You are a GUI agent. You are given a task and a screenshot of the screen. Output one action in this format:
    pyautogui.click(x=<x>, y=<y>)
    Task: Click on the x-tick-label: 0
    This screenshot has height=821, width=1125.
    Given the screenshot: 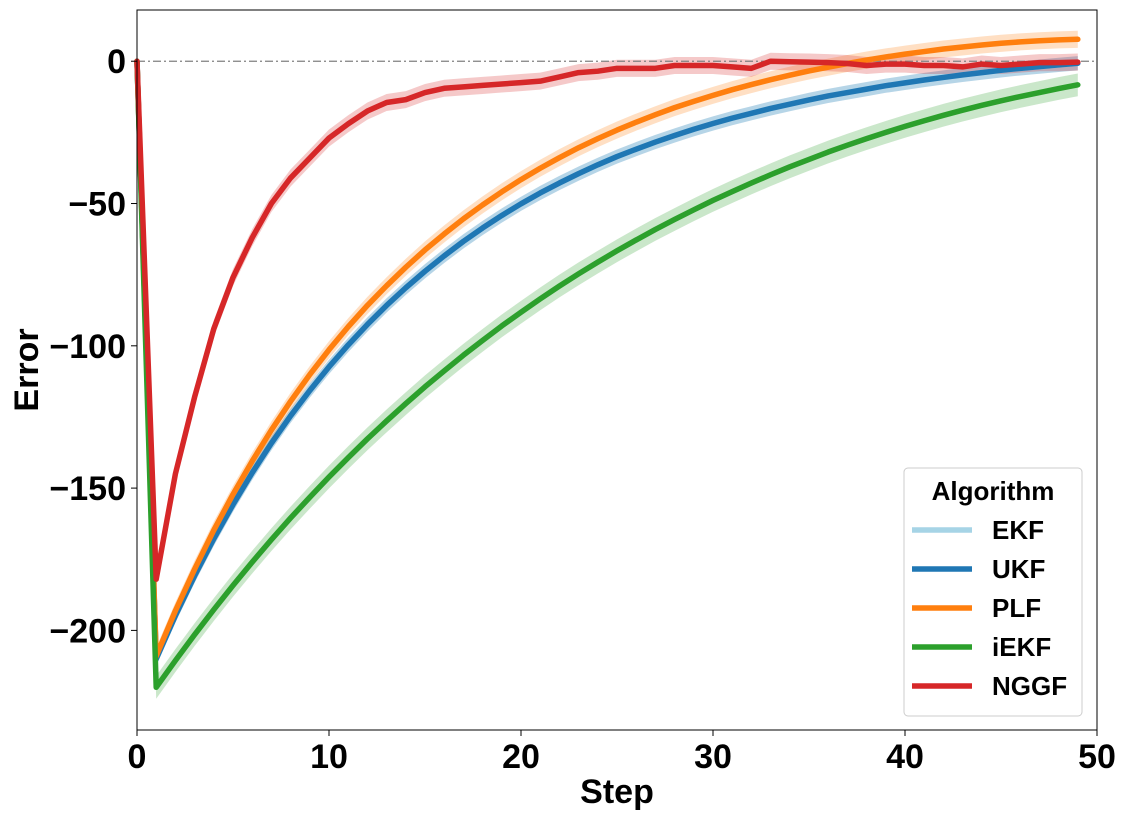 What is the action you would take?
    pyautogui.click(x=137, y=757)
    